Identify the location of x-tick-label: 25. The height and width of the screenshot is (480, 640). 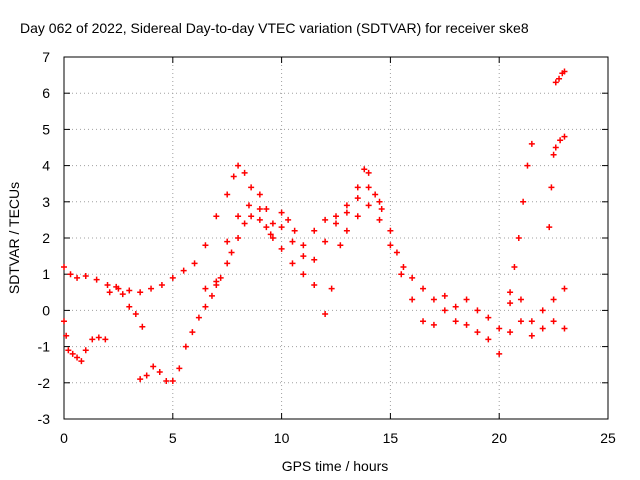
(608, 438).